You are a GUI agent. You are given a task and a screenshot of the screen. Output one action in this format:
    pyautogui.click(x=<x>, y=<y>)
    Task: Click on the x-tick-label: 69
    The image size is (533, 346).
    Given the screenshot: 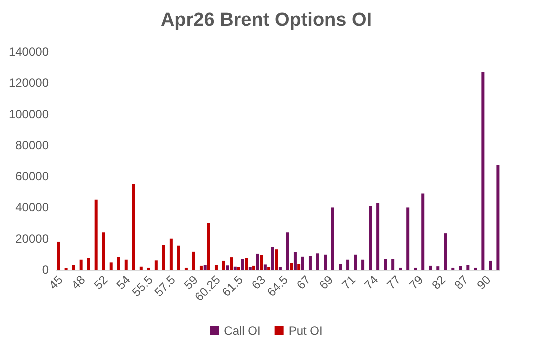 What is the action you would take?
    pyautogui.click(x=326, y=282)
    